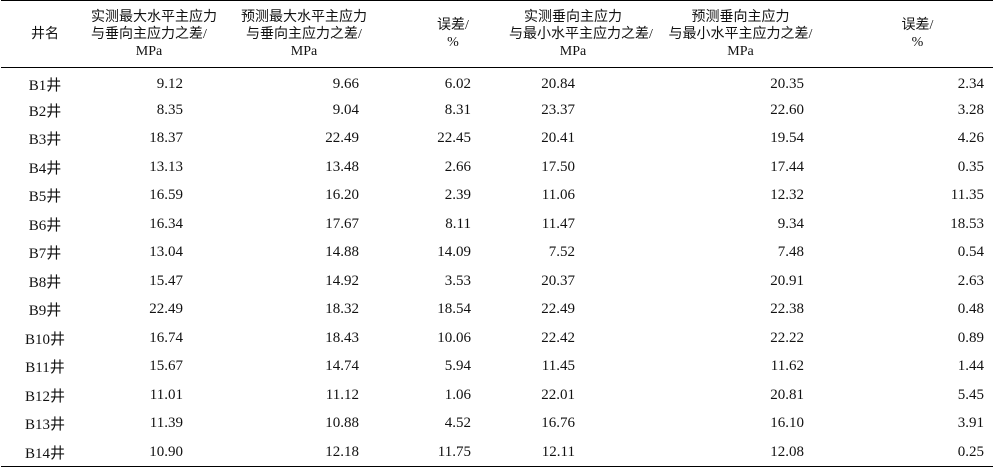  What do you see at coordinates (457, 394) in the screenshot?
I see `cell-error-1: 1.06` at bounding box center [457, 394].